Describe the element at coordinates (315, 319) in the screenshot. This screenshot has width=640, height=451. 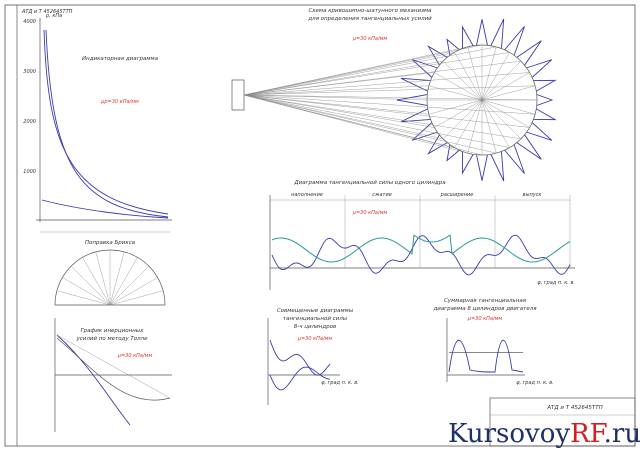
I see `title: тангенциальной силы` at that location.